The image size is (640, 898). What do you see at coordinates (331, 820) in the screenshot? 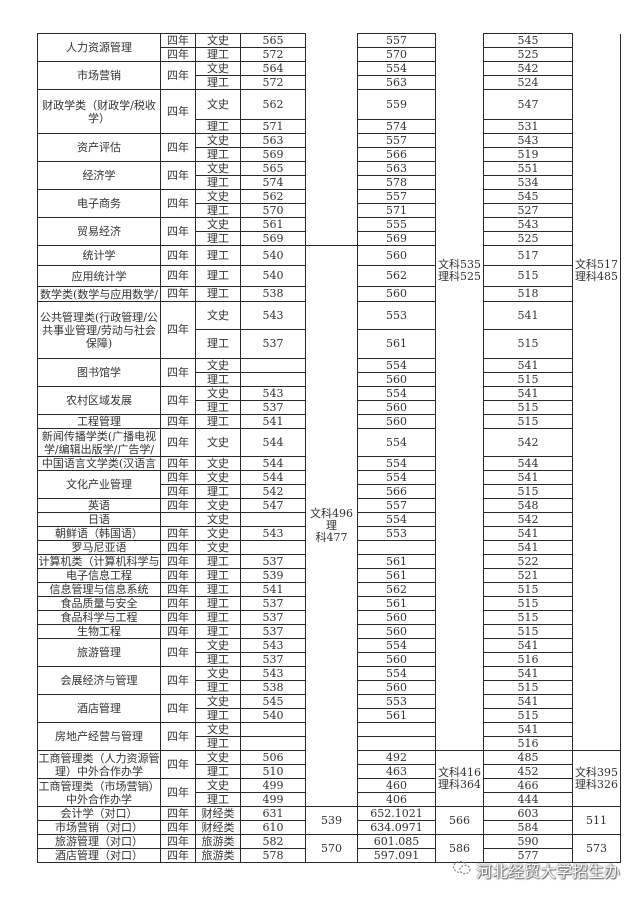
I see `group-a-merged-cell: 539` at bounding box center [331, 820].